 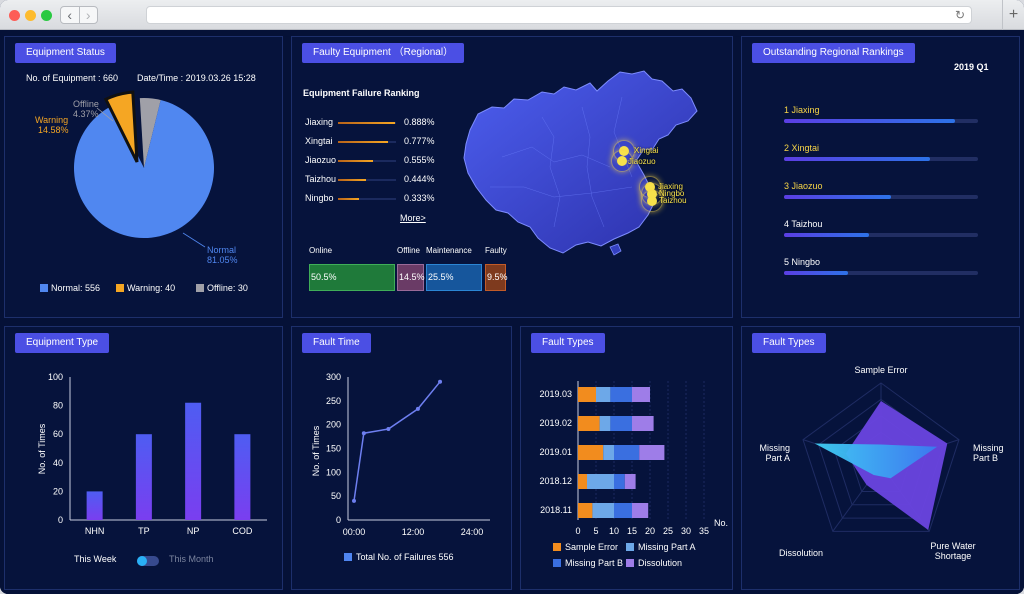 I want to click on y-tick-label: 60, so click(x=58, y=434).